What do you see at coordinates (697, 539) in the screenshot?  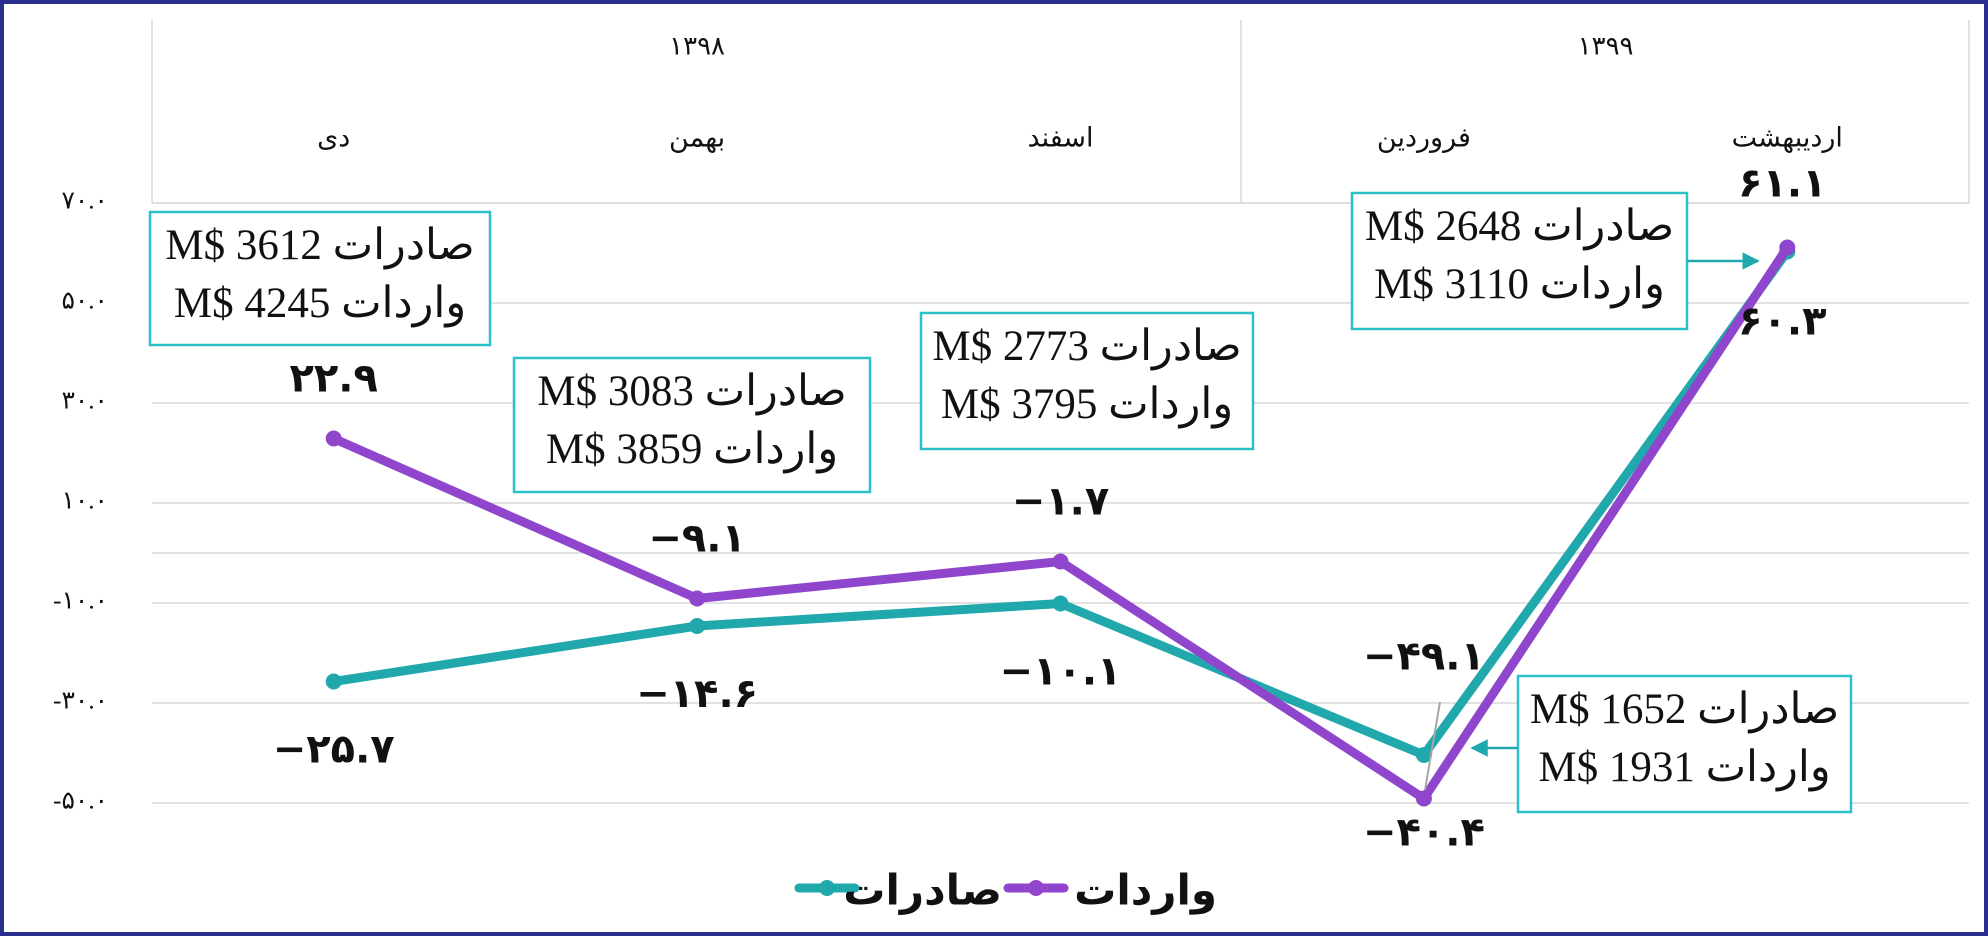 I see `data-label: −۹.۱` at bounding box center [697, 539].